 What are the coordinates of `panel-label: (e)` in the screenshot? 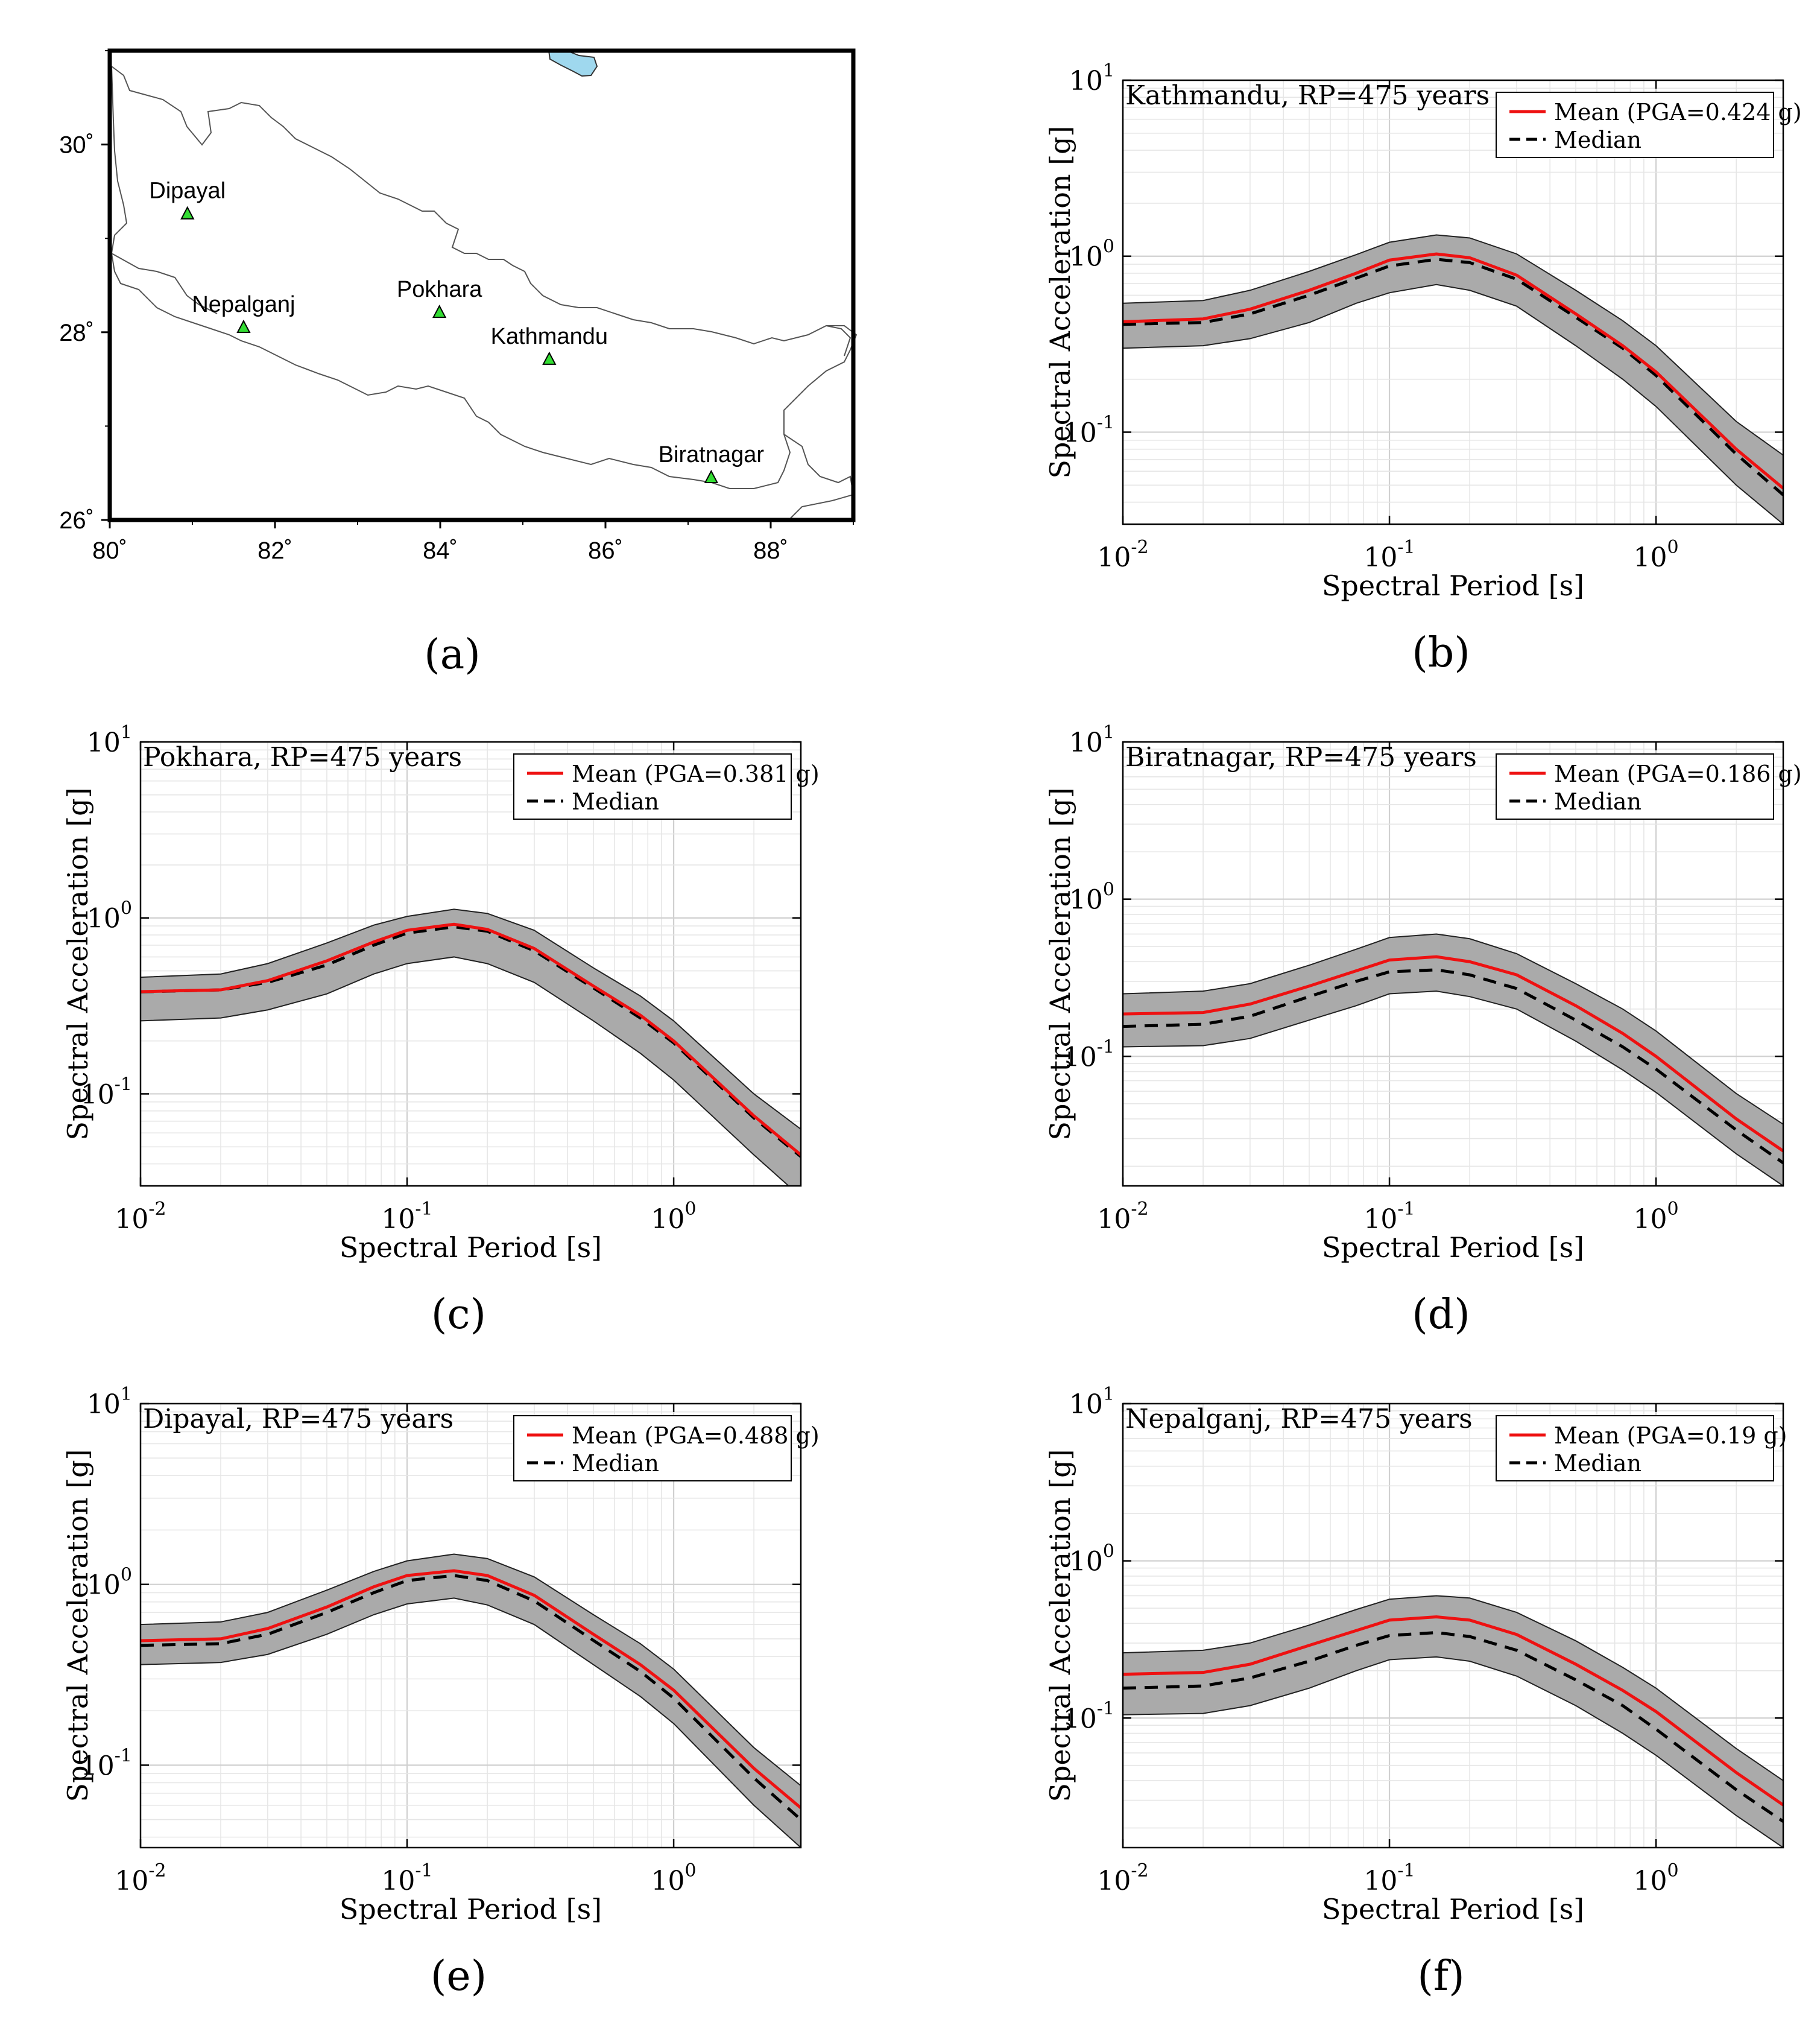 It's located at (459, 1976).